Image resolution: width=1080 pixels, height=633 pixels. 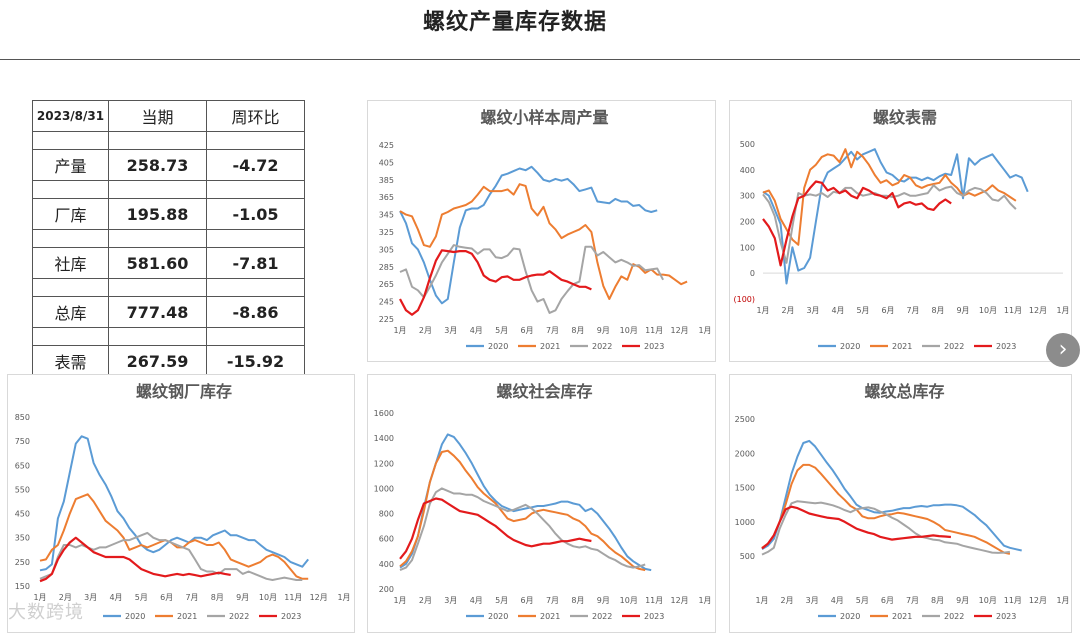 I want to click on y-tick-label: 1200, so click(x=384, y=463).